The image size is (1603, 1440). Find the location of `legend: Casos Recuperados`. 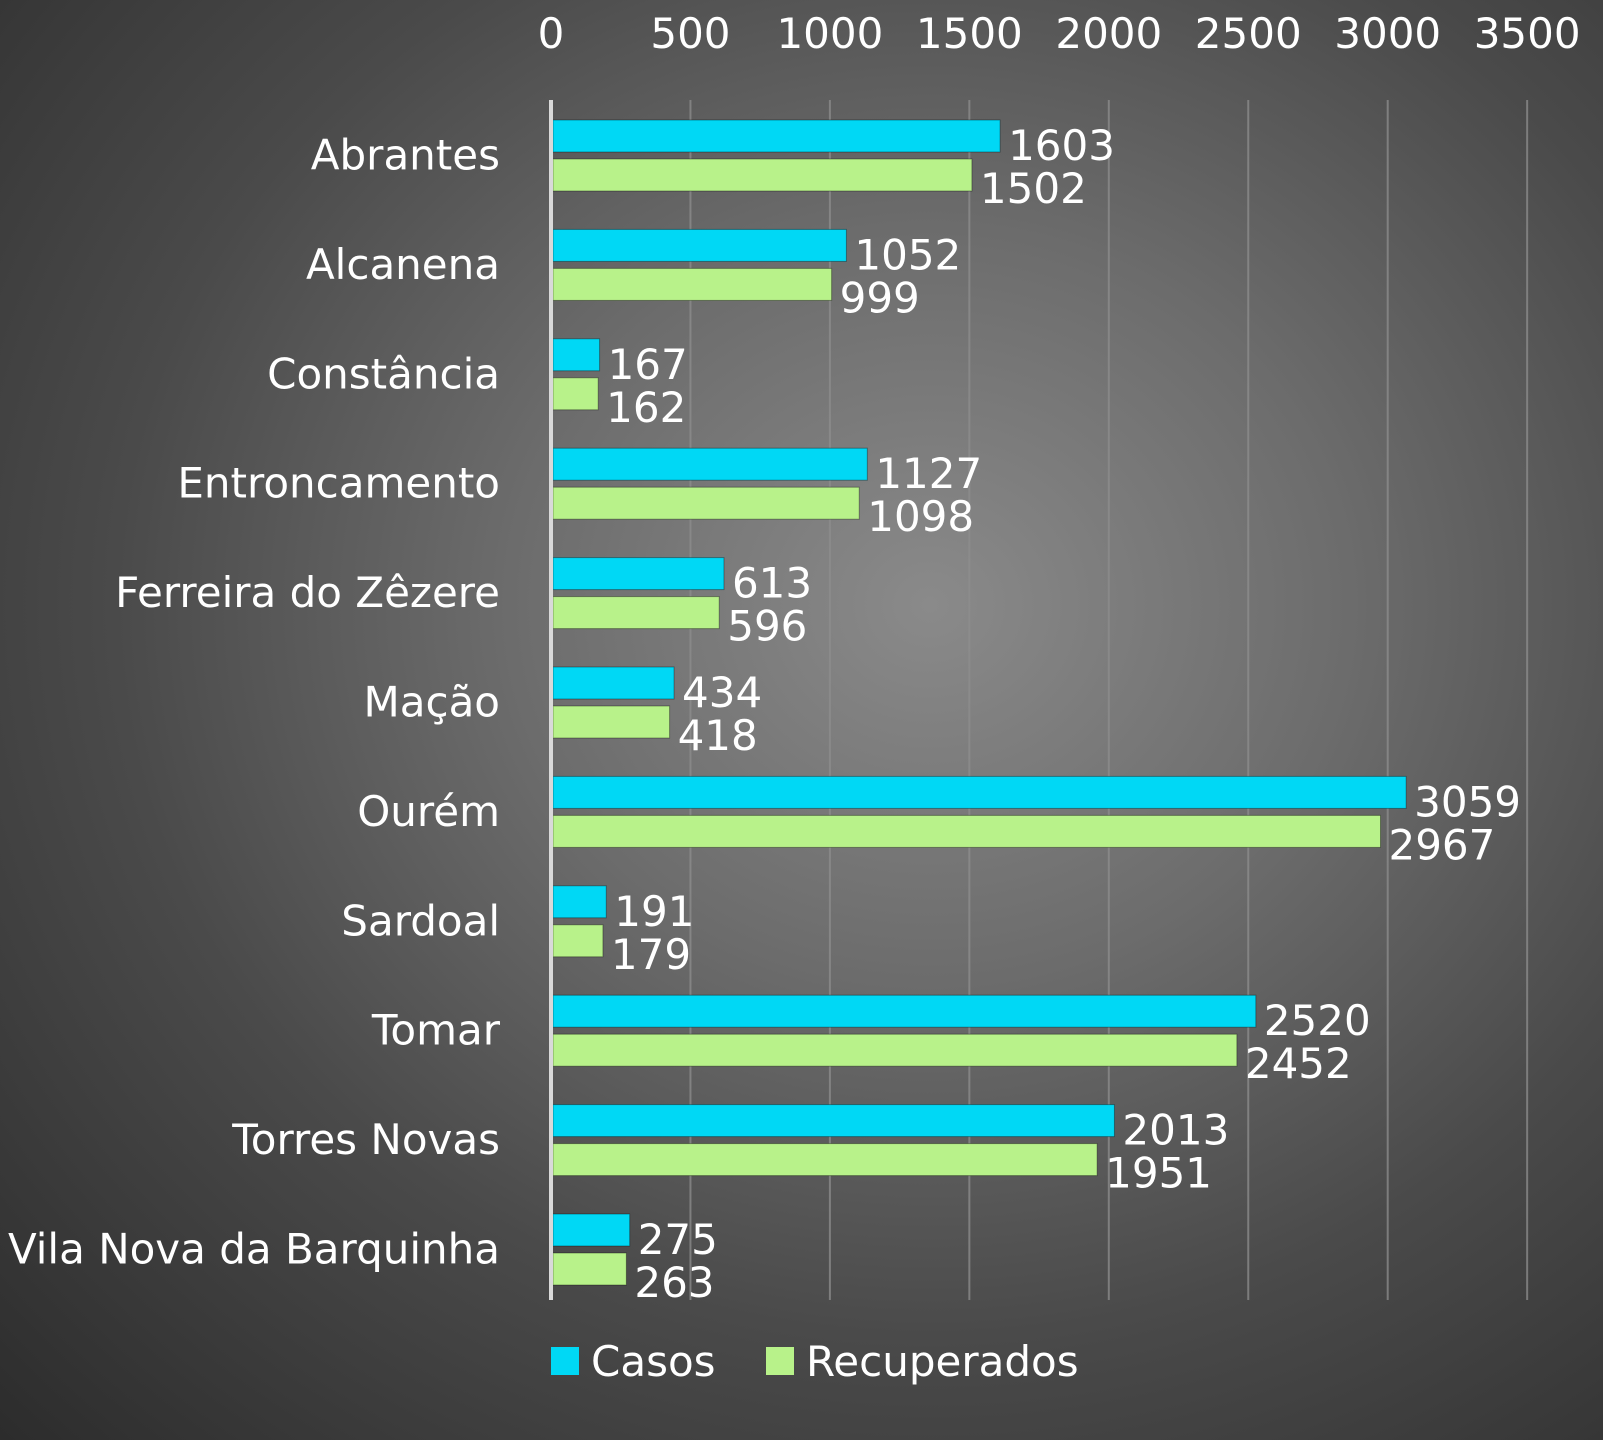

legend: Casos Recuperados is located at coordinates (815, 1361).